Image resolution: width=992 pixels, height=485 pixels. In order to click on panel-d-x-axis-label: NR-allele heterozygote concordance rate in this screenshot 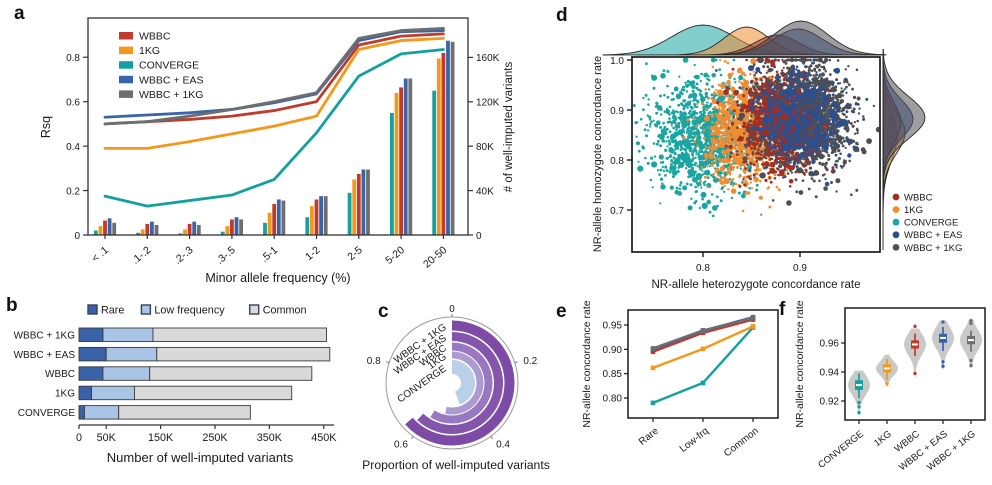, I will do `click(755, 285)`.